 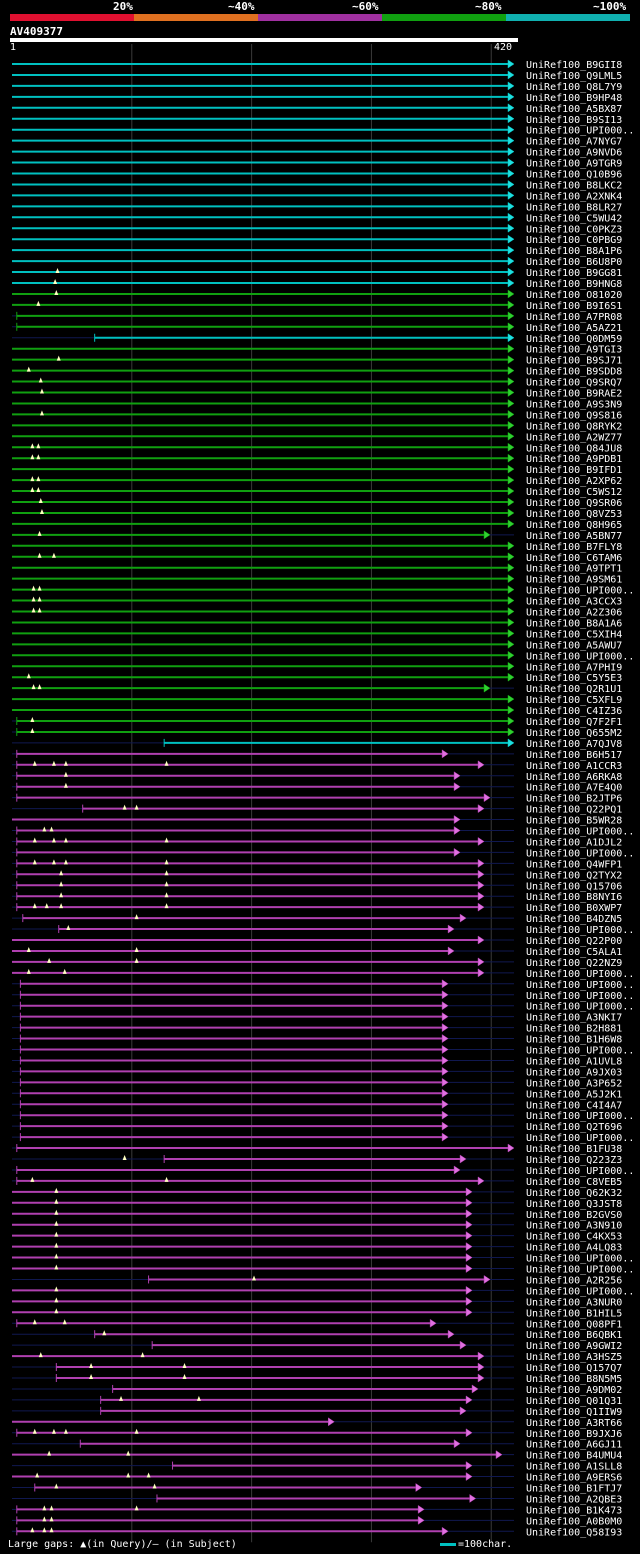 What do you see at coordinates (488, 6) in the screenshot?
I see `legend-label-80: ~80%` at bounding box center [488, 6].